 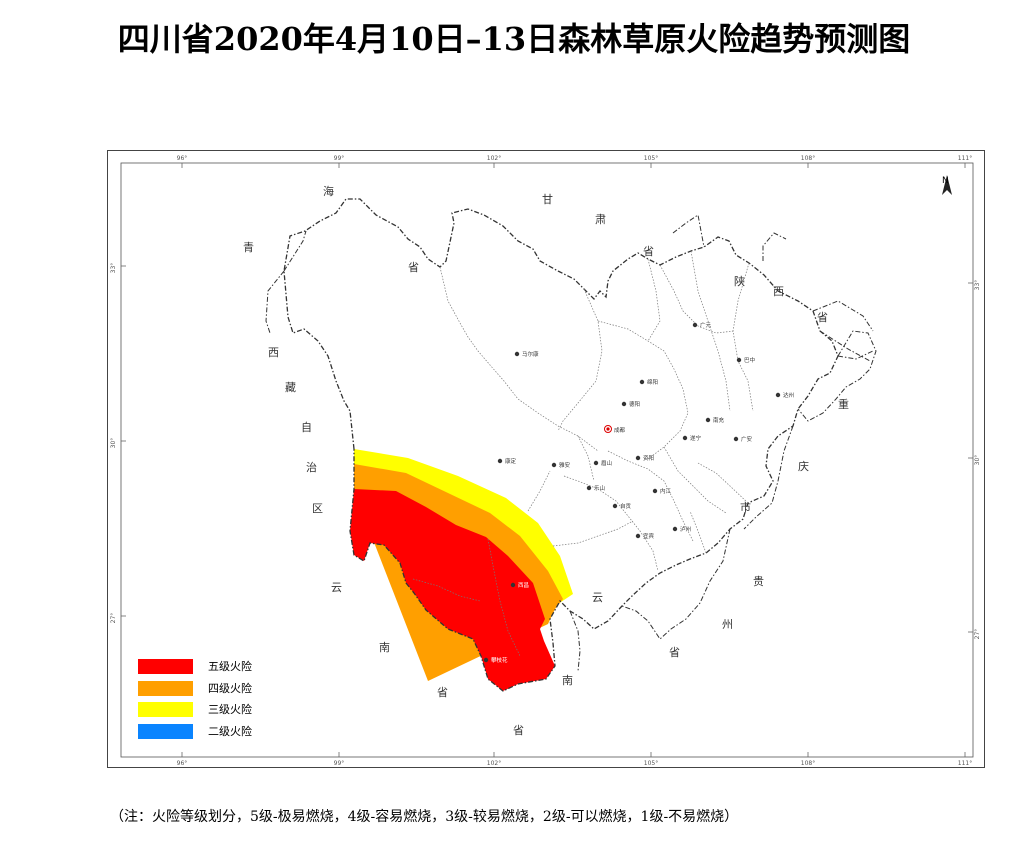 What do you see at coordinates (230, 688) in the screenshot?
I see `legend-label: 四级火险` at bounding box center [230, 688].